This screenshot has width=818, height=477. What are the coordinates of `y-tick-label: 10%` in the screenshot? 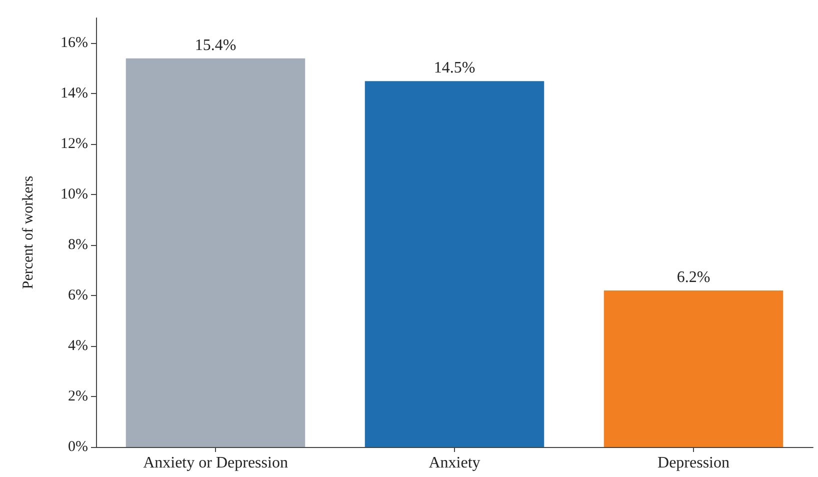 It's located at (74, 194).